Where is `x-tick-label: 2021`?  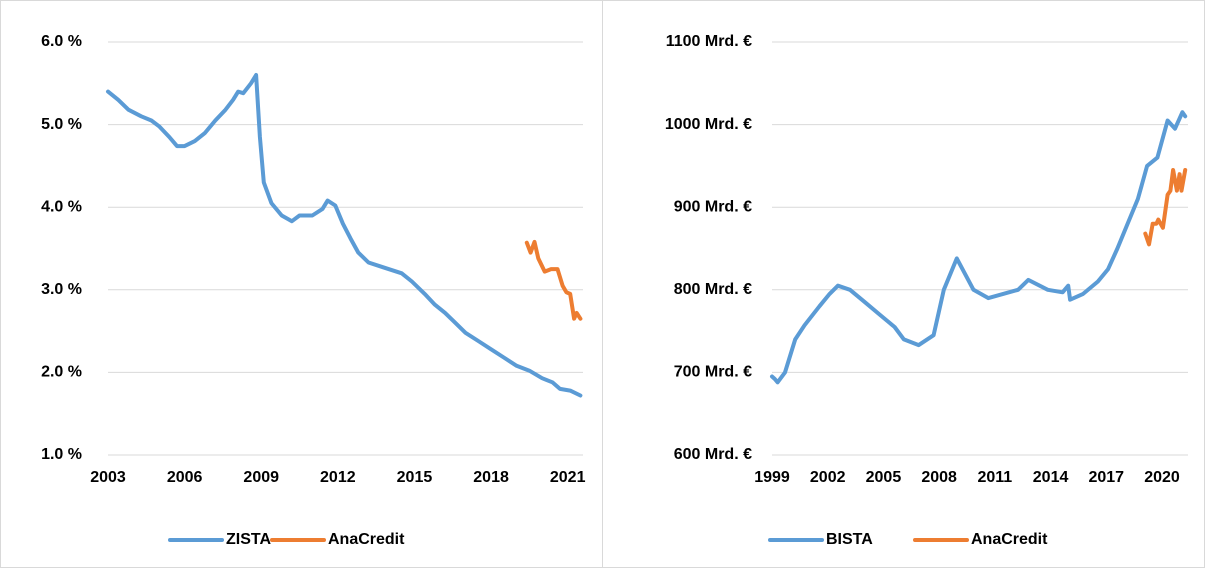
x-tick-label: 2021 is located at coordinates (568, 477).